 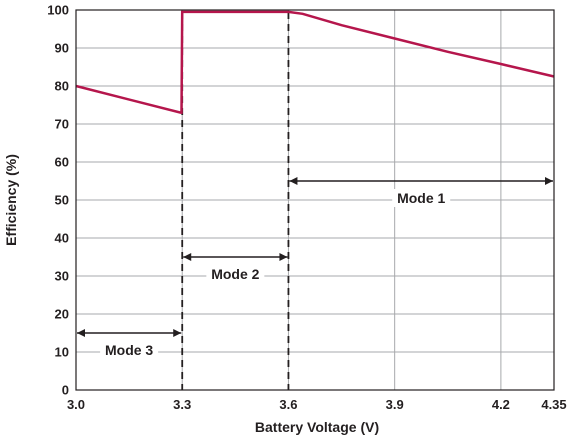 I want to click on x-axis-title: Battery Voltage (V), so click(x=317, y=427).